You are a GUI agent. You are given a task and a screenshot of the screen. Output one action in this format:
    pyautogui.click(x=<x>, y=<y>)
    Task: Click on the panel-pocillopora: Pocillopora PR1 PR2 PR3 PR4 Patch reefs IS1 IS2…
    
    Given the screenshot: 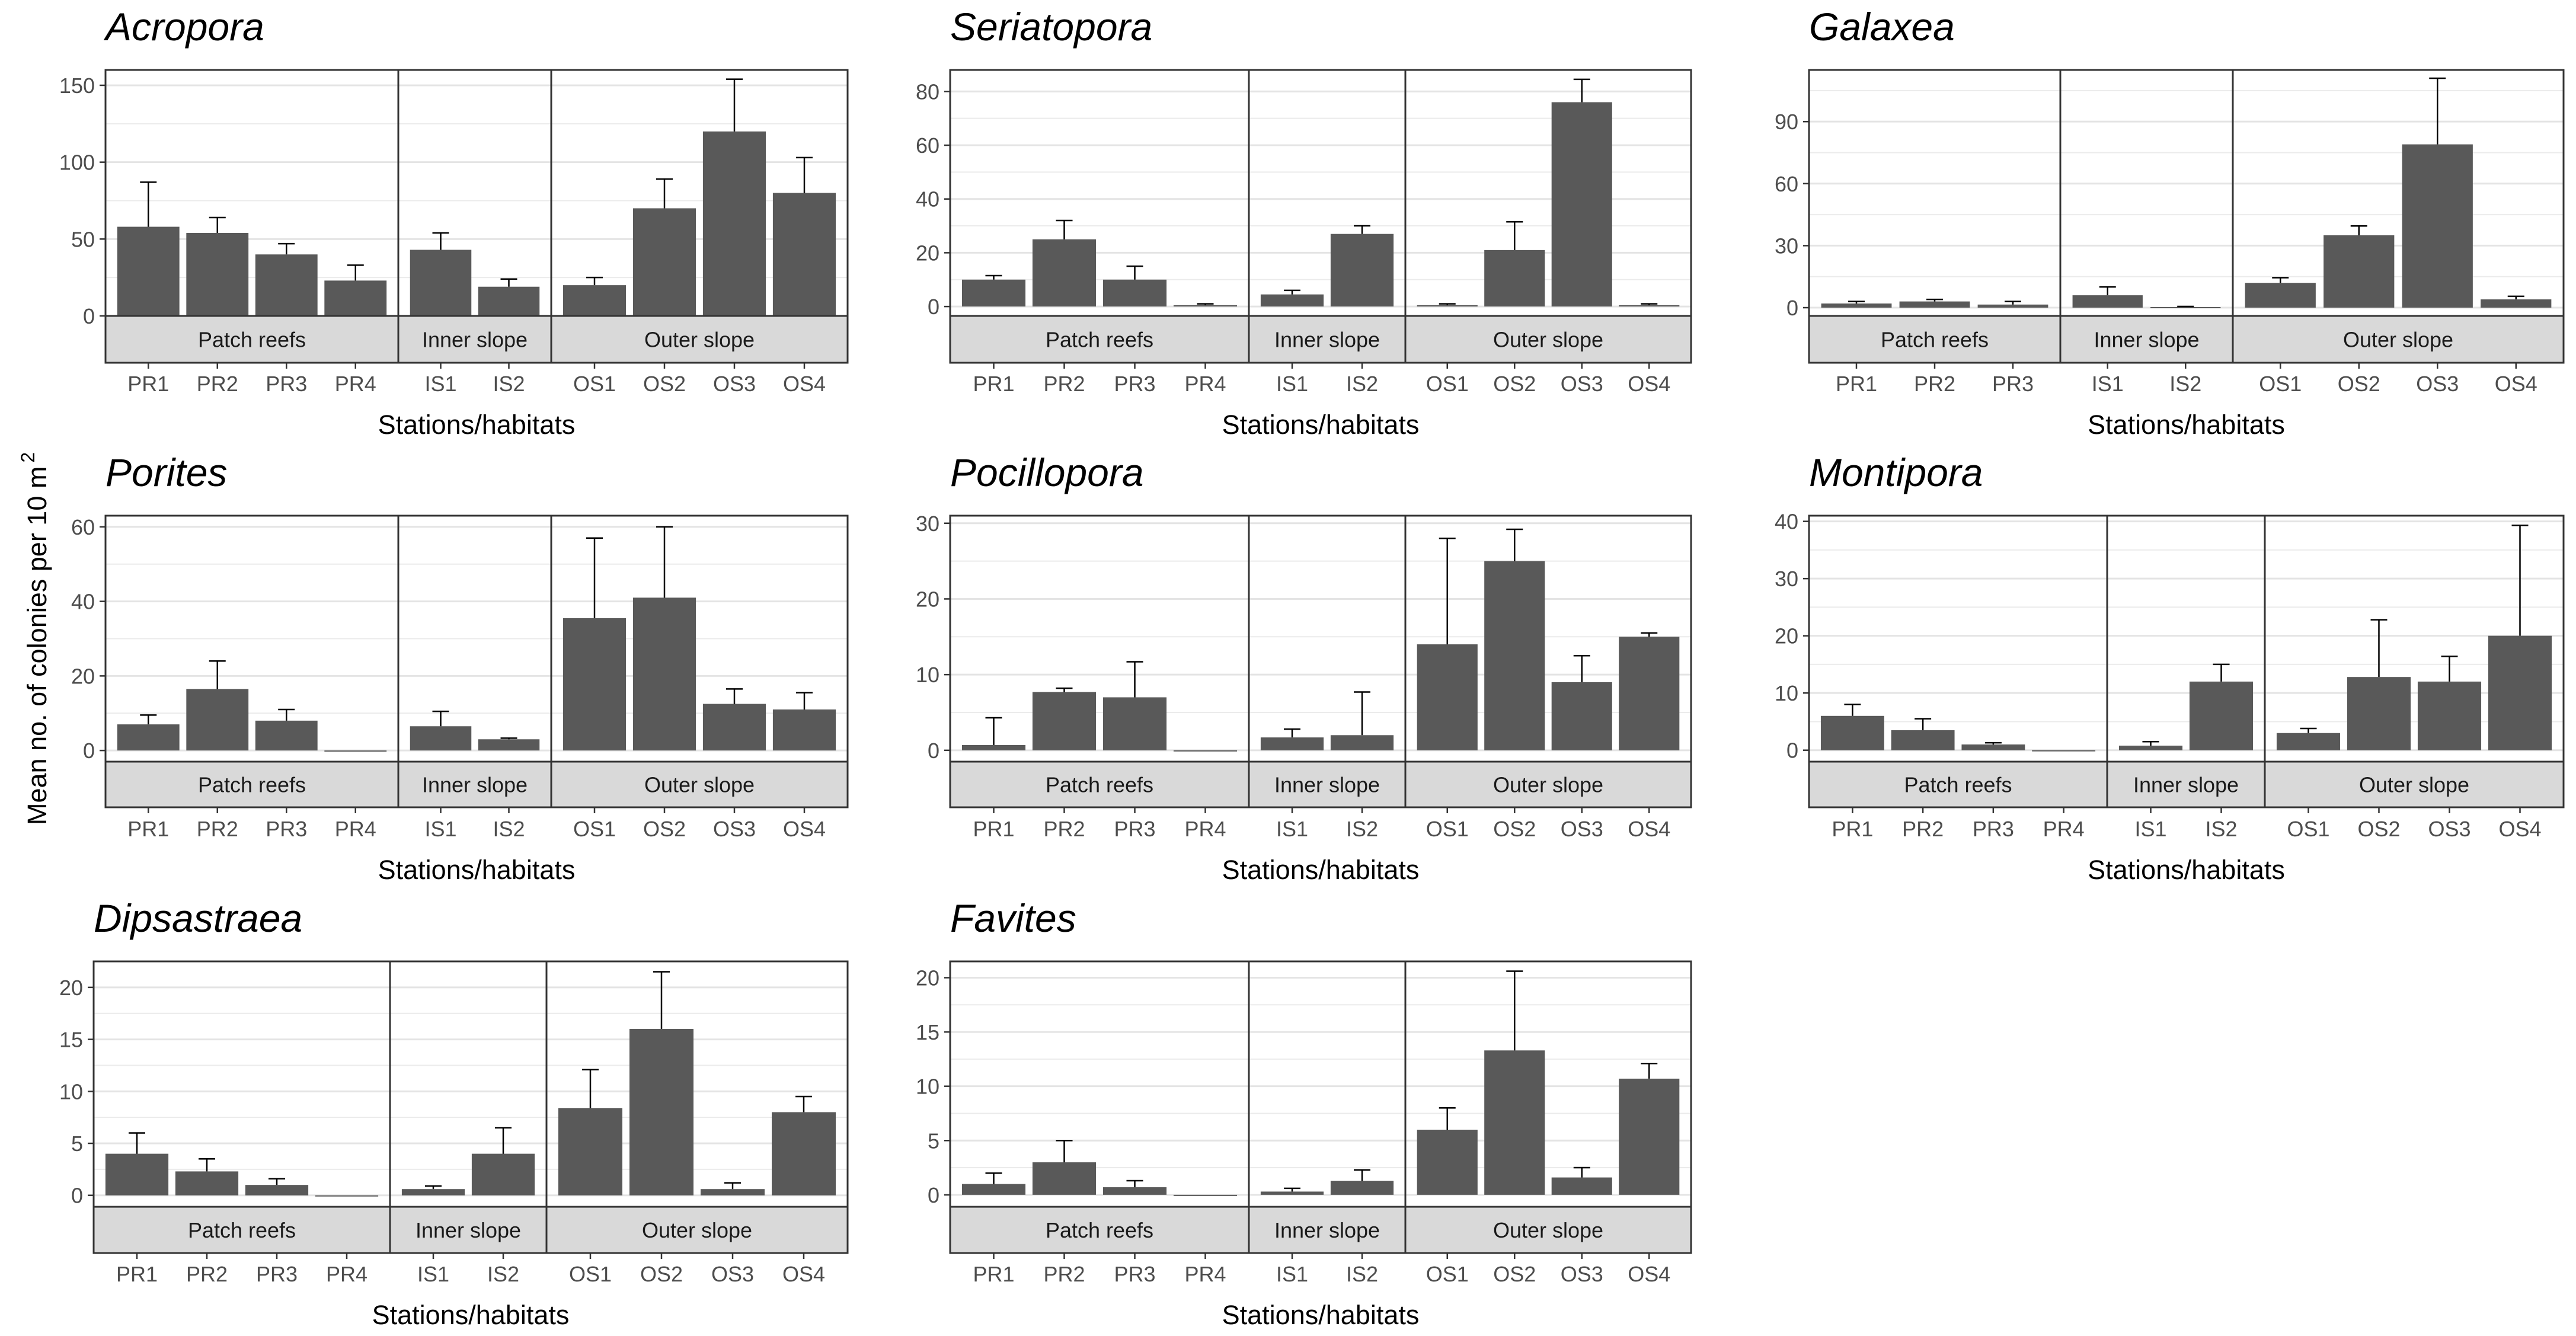 What is the action you would take?
    pyautogui.click(x=1304, y=667)
    